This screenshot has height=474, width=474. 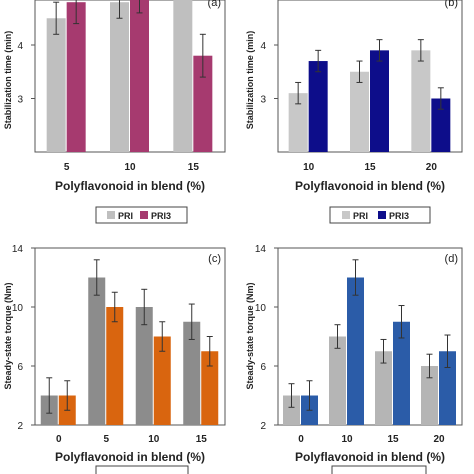 I want to click on panel-label: (c), so click(x=214, y=259).